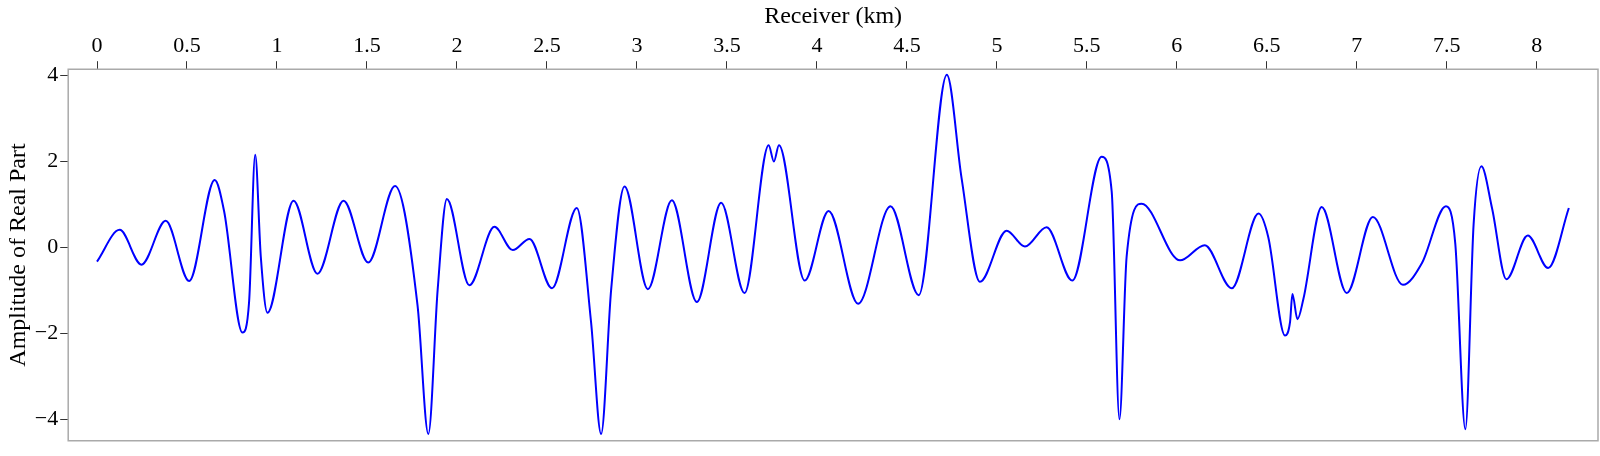 The width and height of the screenshot is (1600, 456). What do you see at coordinates (907, 44) in the screenshot?
I see `x-tick-label: 4.5` at bounding box center [907, 44].